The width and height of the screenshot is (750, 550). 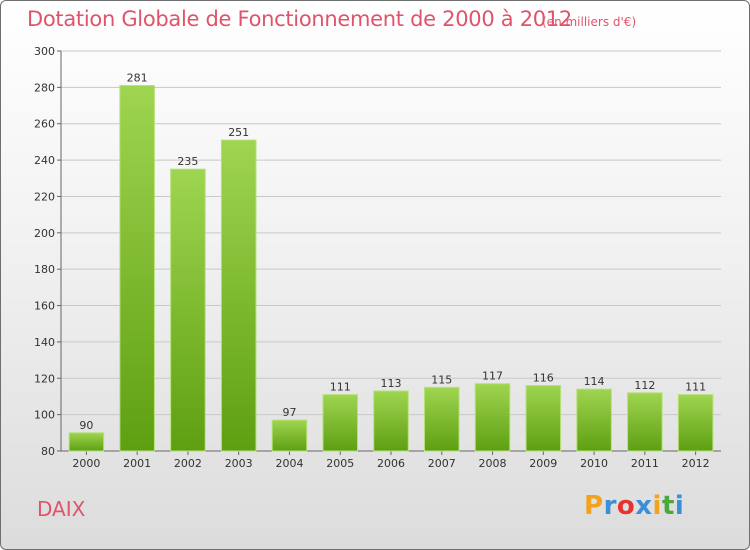 What do you see at coordinates (594, 381) in the screenshot?
I see `data-label-2010: 114` at bounding box center [594, 381].